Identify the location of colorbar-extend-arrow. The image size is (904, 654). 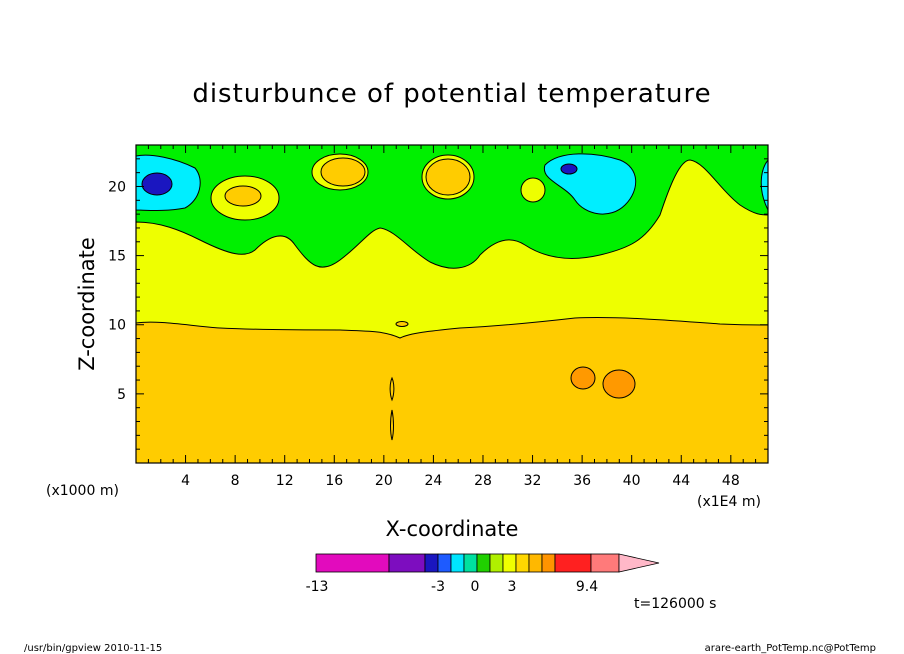
(639, 563).